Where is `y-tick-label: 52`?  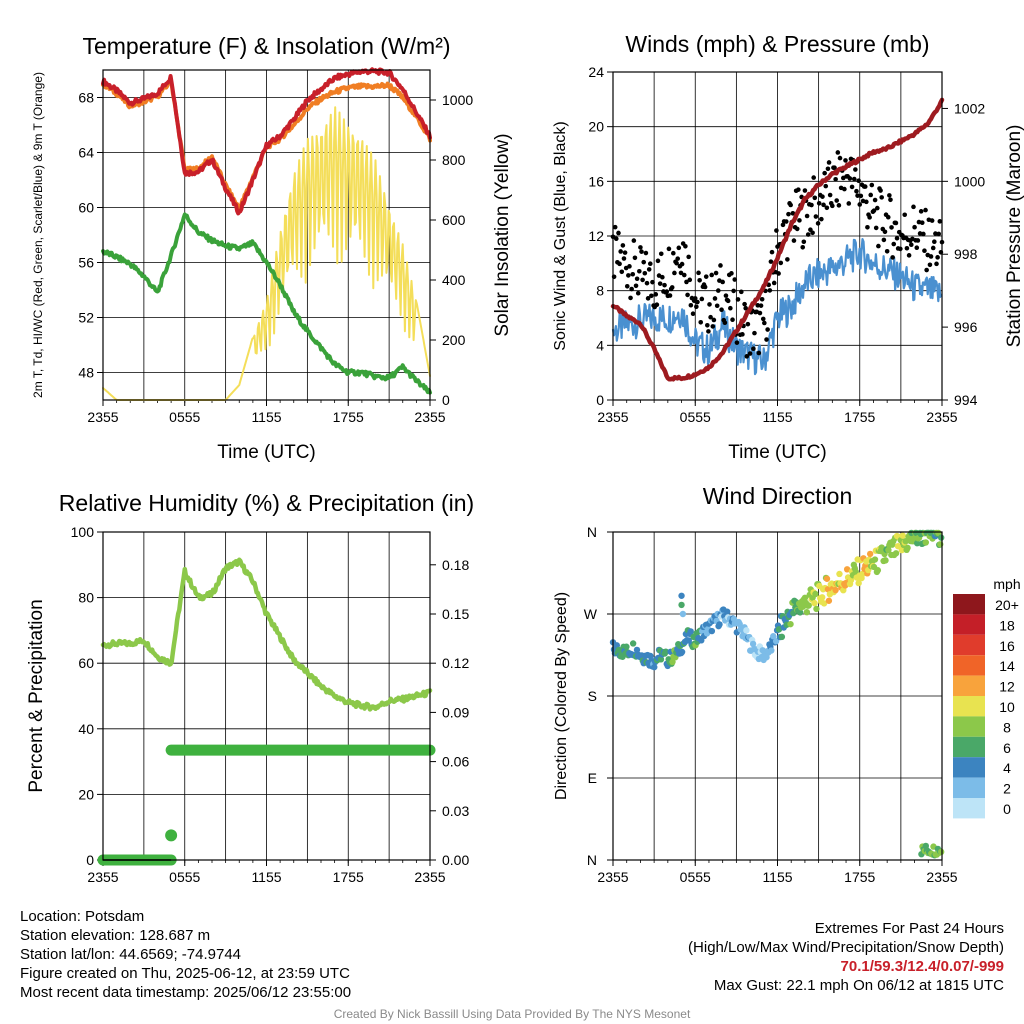
y-tick-label: 52 is located at coordinates (86, 318).